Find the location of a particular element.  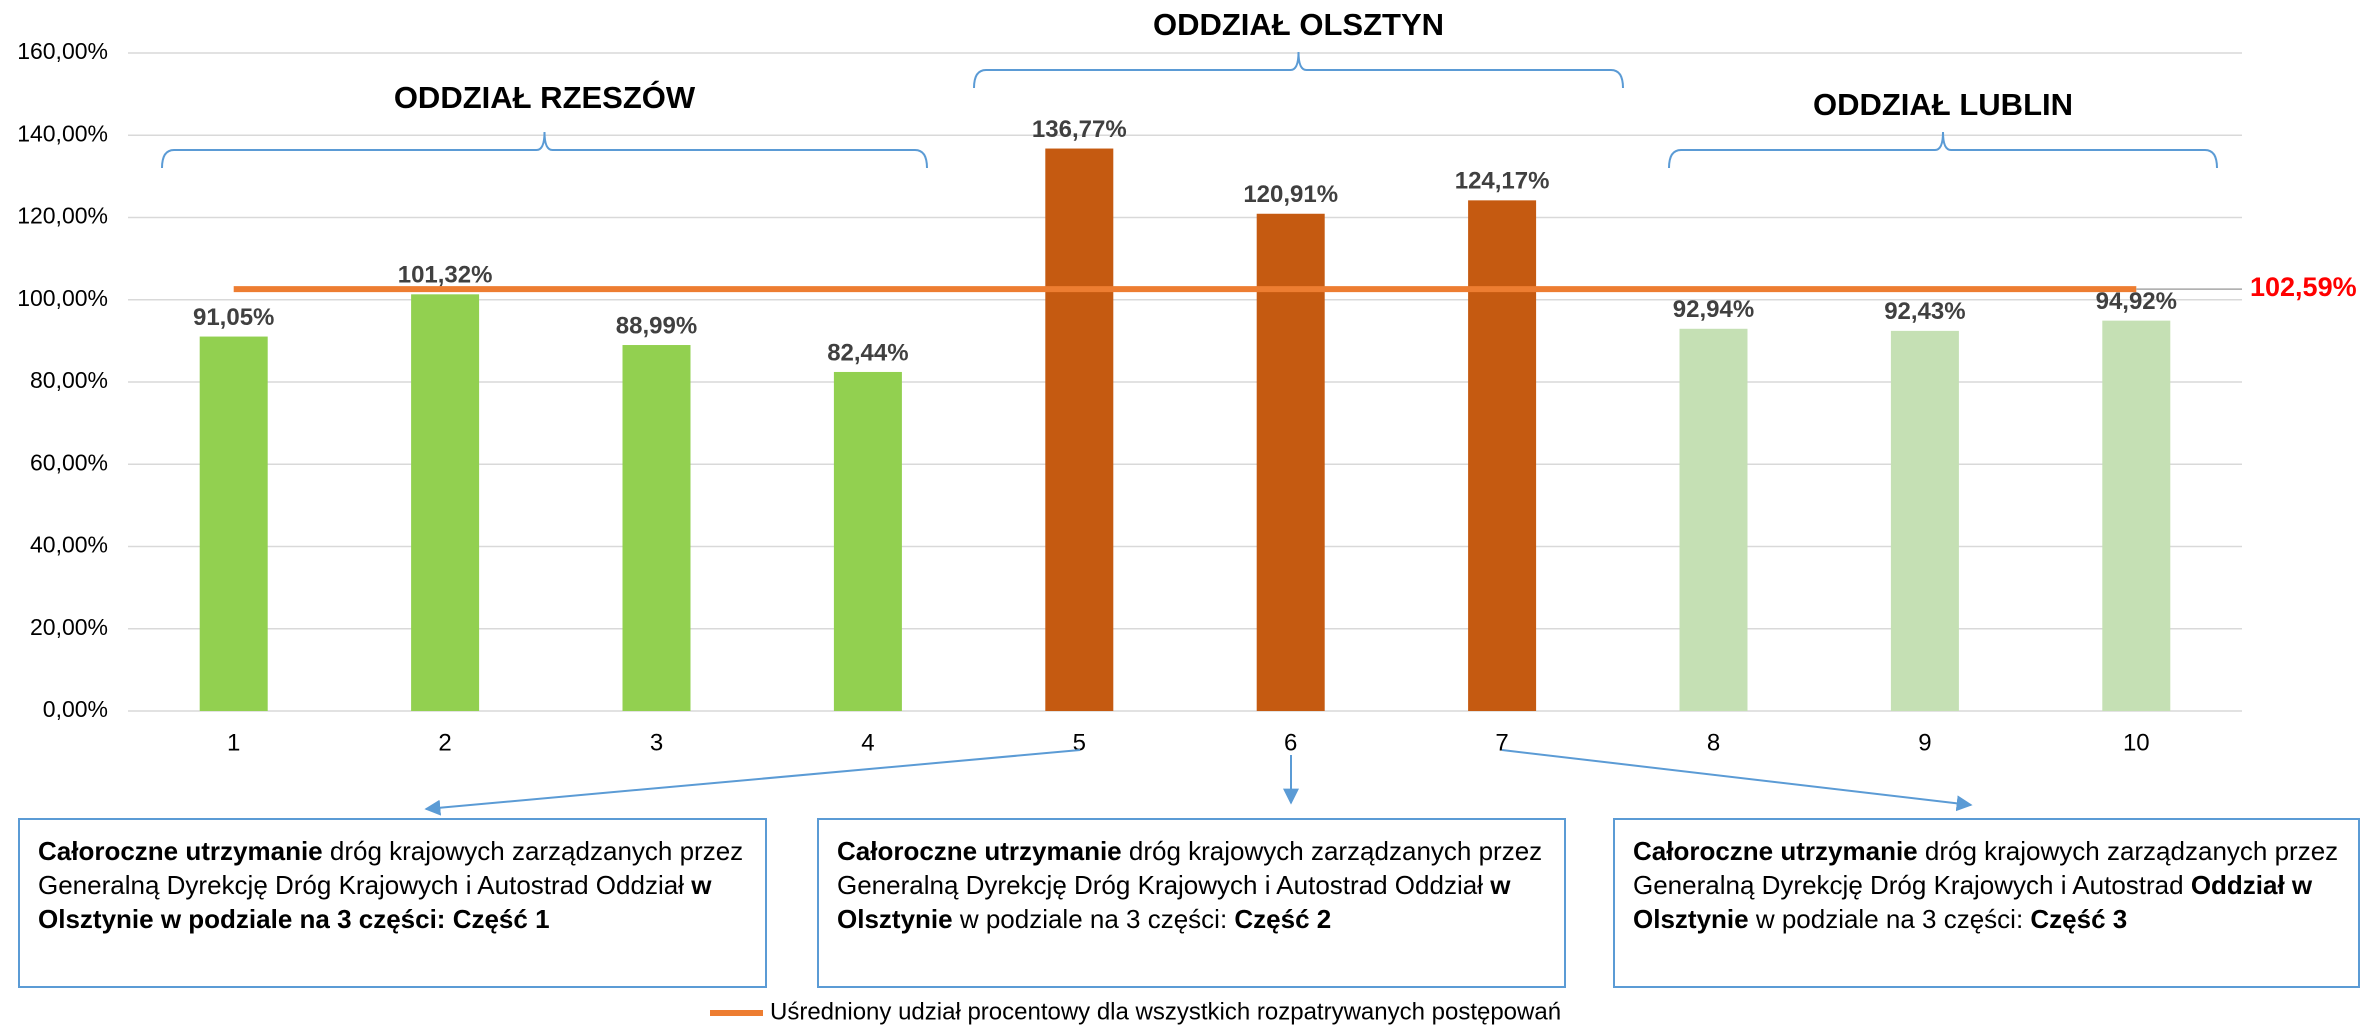

annotation-text: Część 2 is located at coordinates (1283, 919).